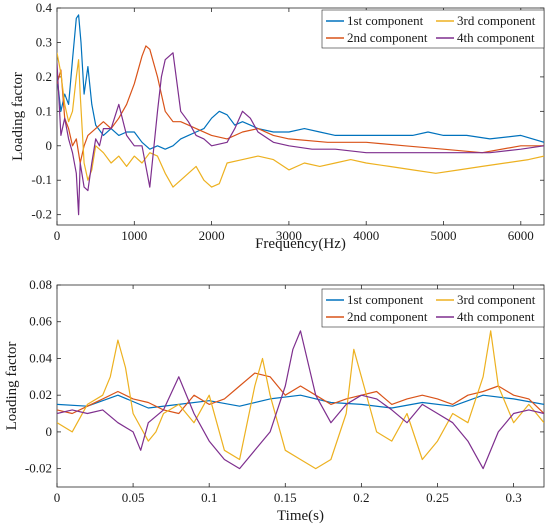  Describe the element at coordinates (40, 357) in the screenshot. I see `y-tick-label: 0.04` at that location.